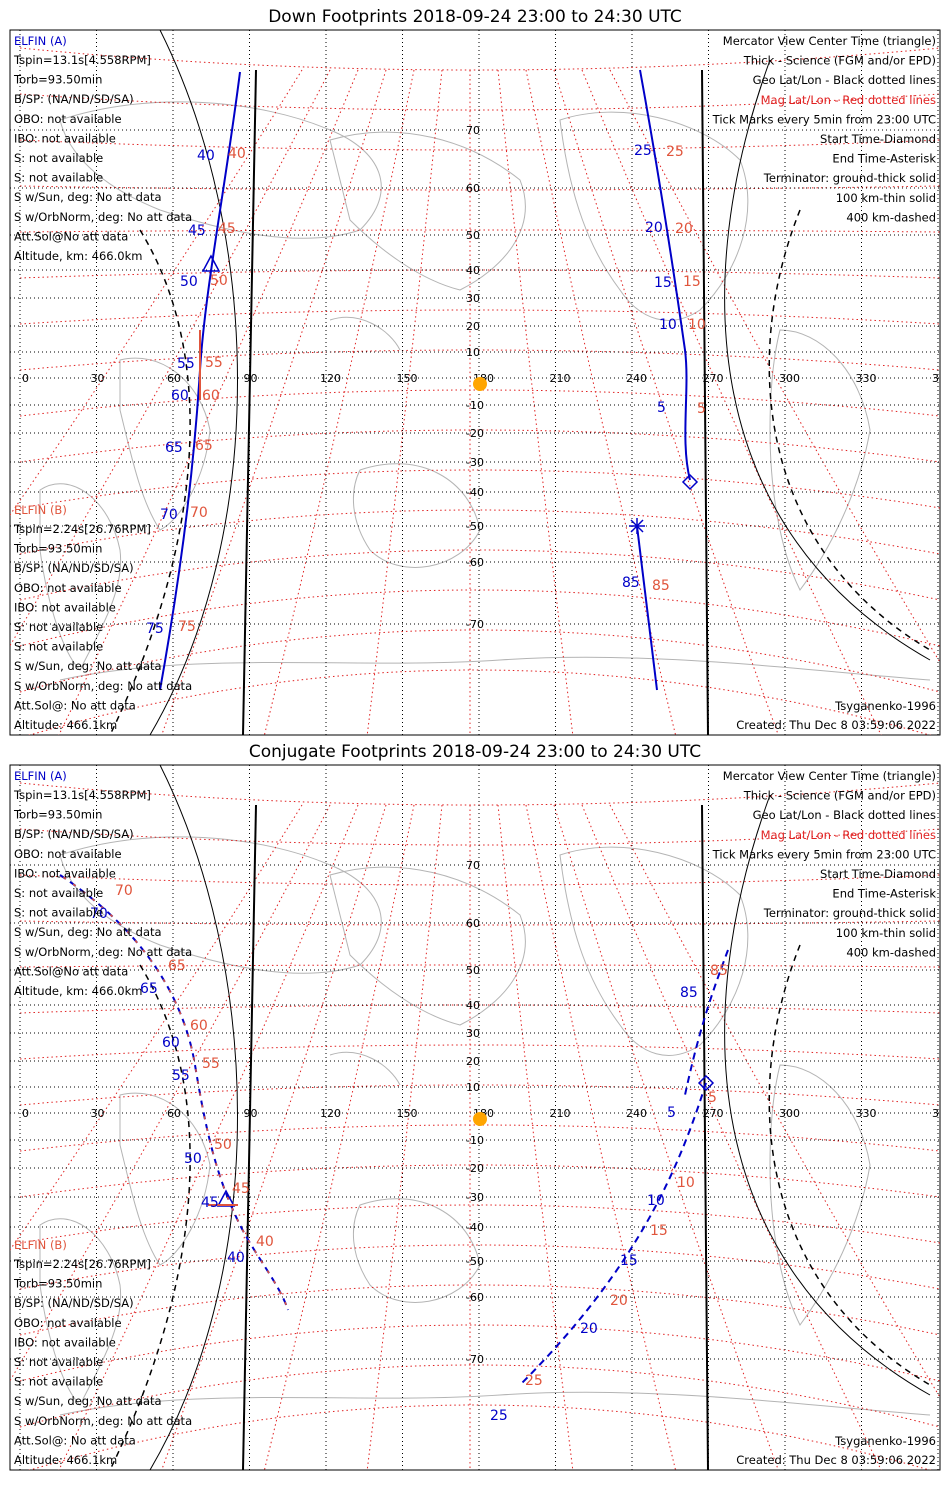  Describe the element at coordinates (789, 1113) in the screenshot. I see `lon-label: 300` at that location.